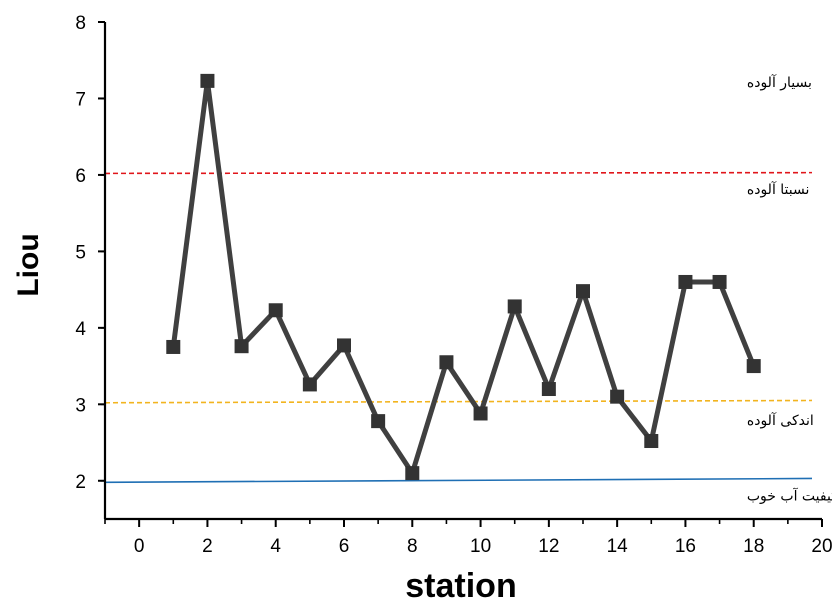  Describe the element at coordinates (685, 546) in the screenshot. I see `x-tick-label: 16` at that location.